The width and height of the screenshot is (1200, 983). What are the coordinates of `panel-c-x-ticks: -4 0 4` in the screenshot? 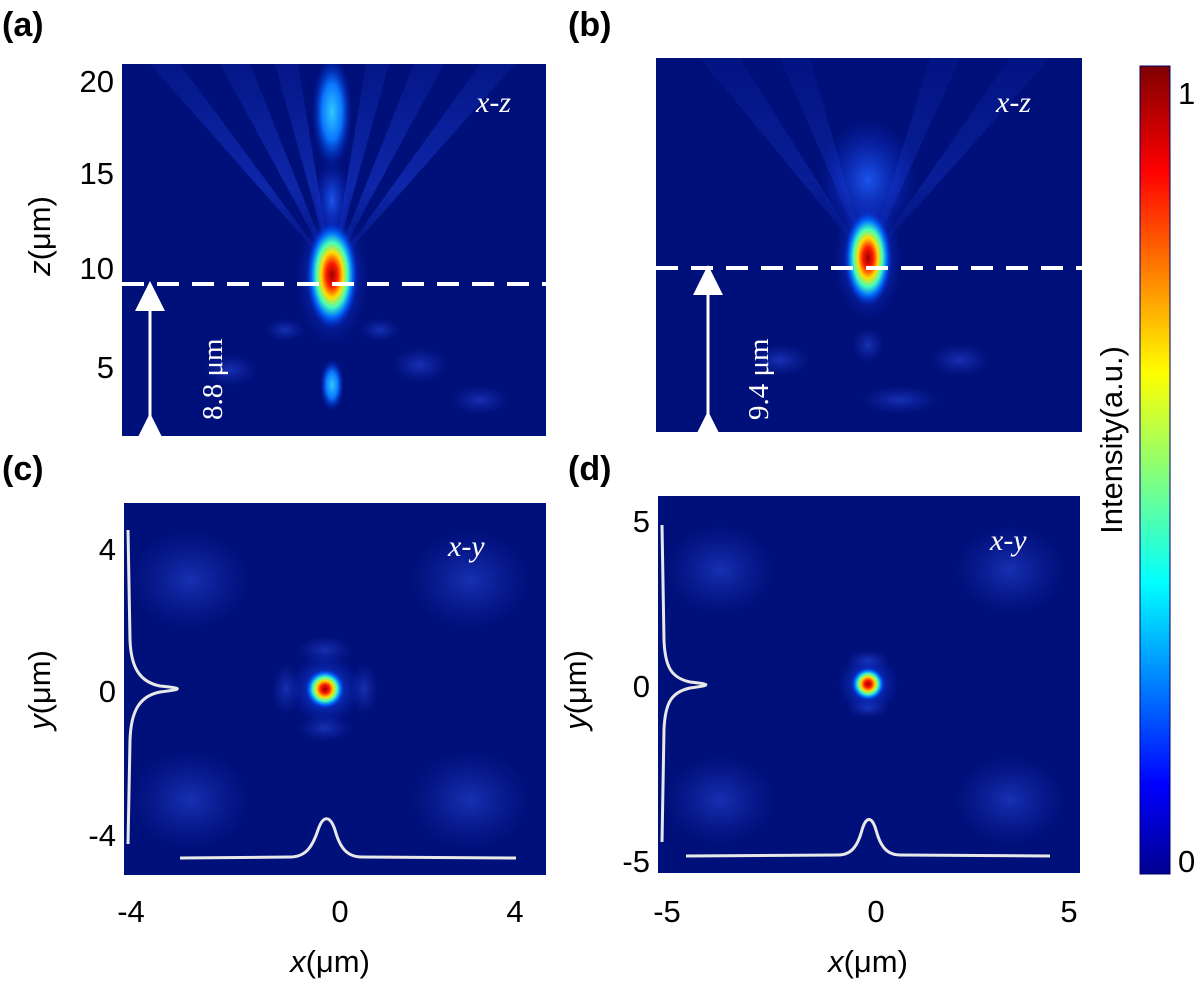 It's located at (320, 911).